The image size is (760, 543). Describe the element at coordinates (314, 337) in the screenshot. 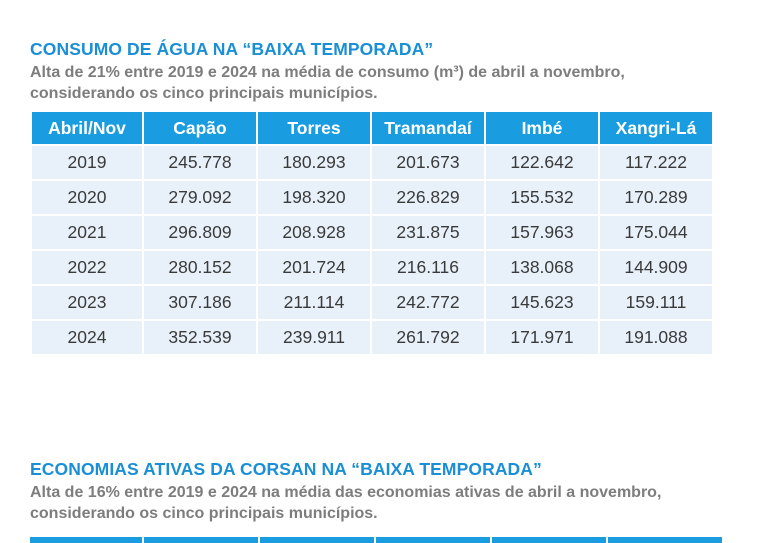

I see `table-cell: 239.911` at that location.